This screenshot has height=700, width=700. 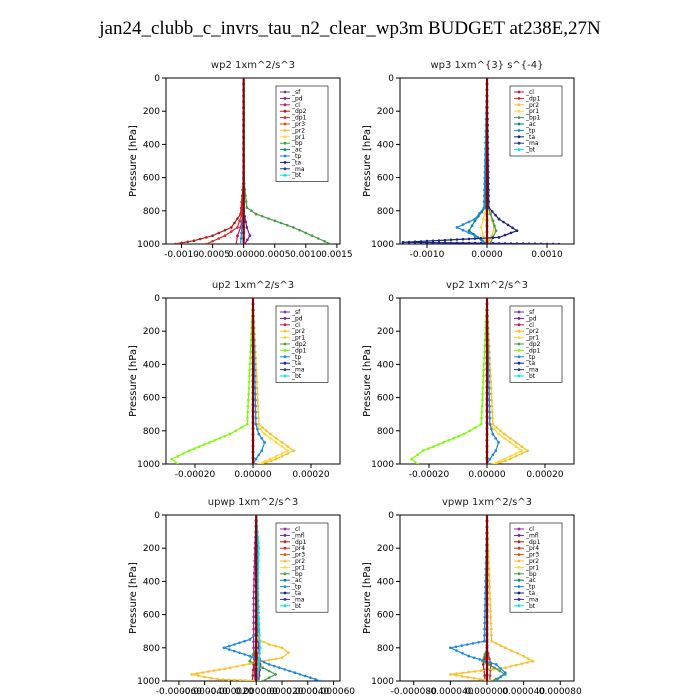 I want to click on y-tick-label: 0, so click(x=157, y=516).